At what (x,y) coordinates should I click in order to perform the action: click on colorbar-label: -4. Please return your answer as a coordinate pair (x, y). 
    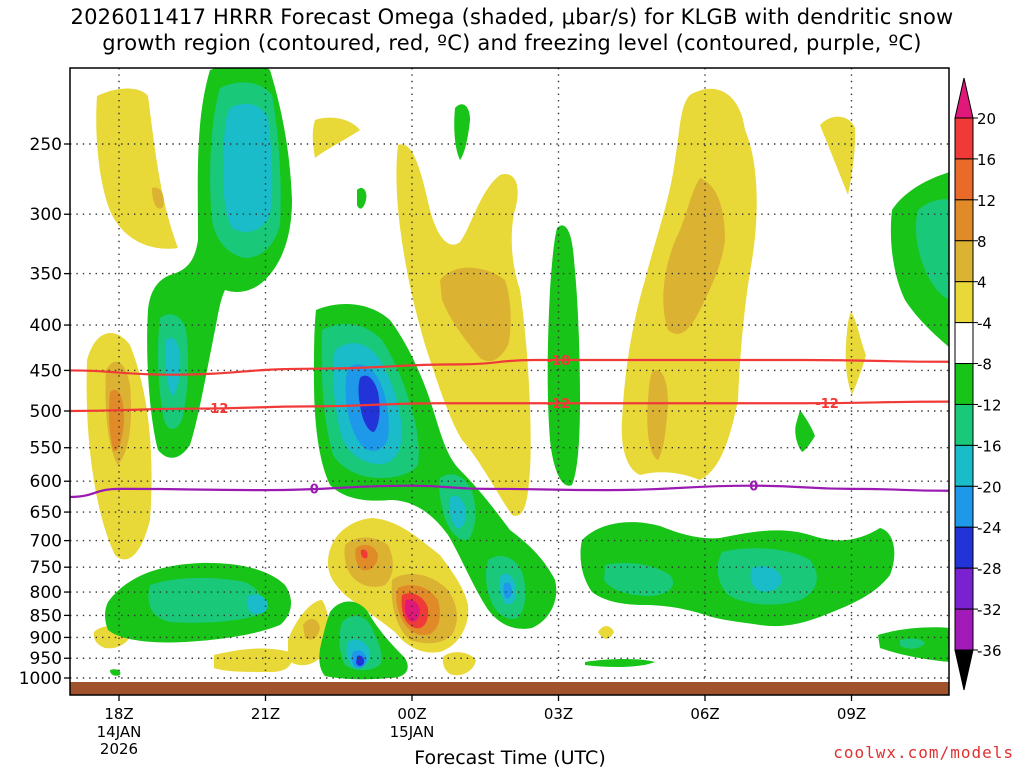
    Looking at the image, I should click on (984, 324).